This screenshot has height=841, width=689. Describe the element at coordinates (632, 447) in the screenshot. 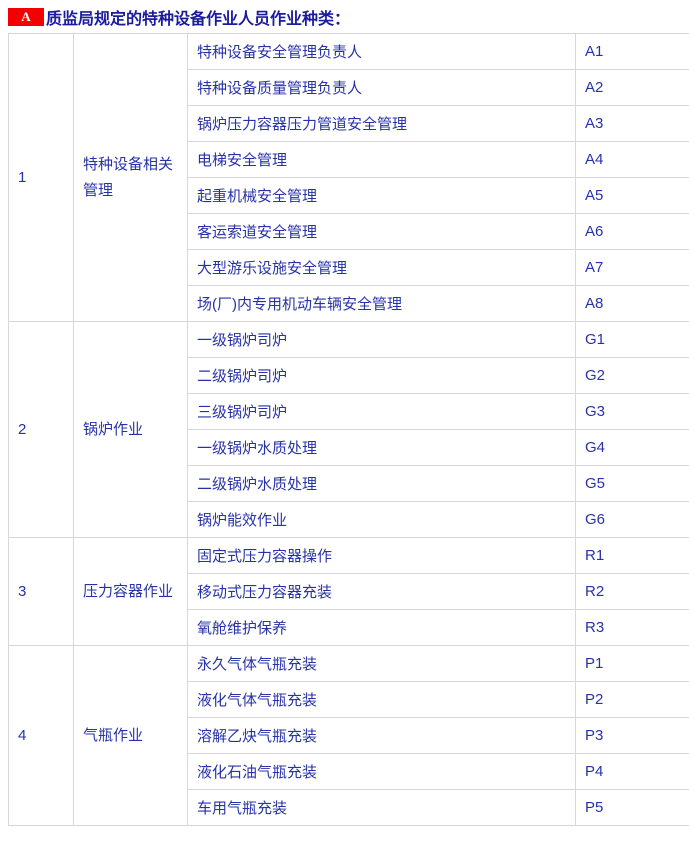

I see `item-code-cell: G4` at that location.